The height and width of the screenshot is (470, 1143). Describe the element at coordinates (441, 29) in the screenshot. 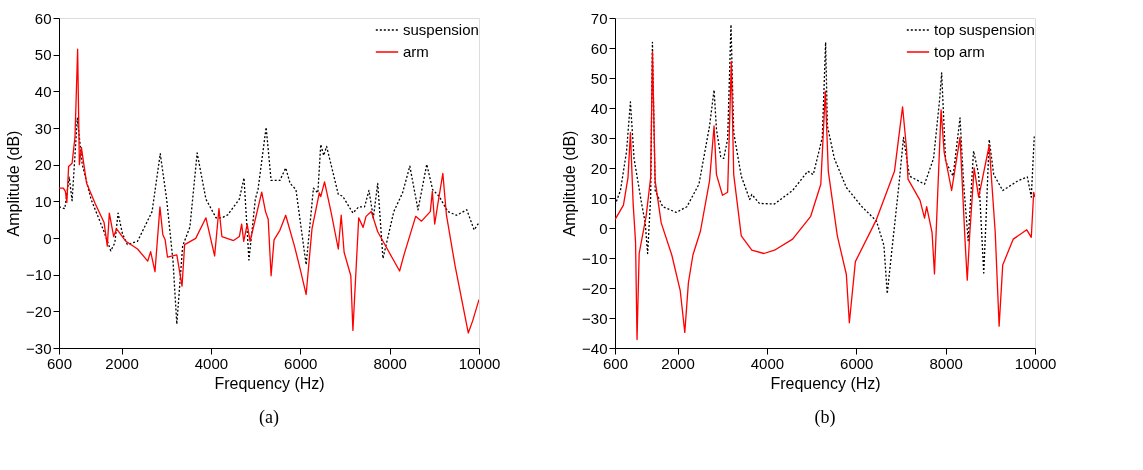

I see `legend-label: suspension` at that location.